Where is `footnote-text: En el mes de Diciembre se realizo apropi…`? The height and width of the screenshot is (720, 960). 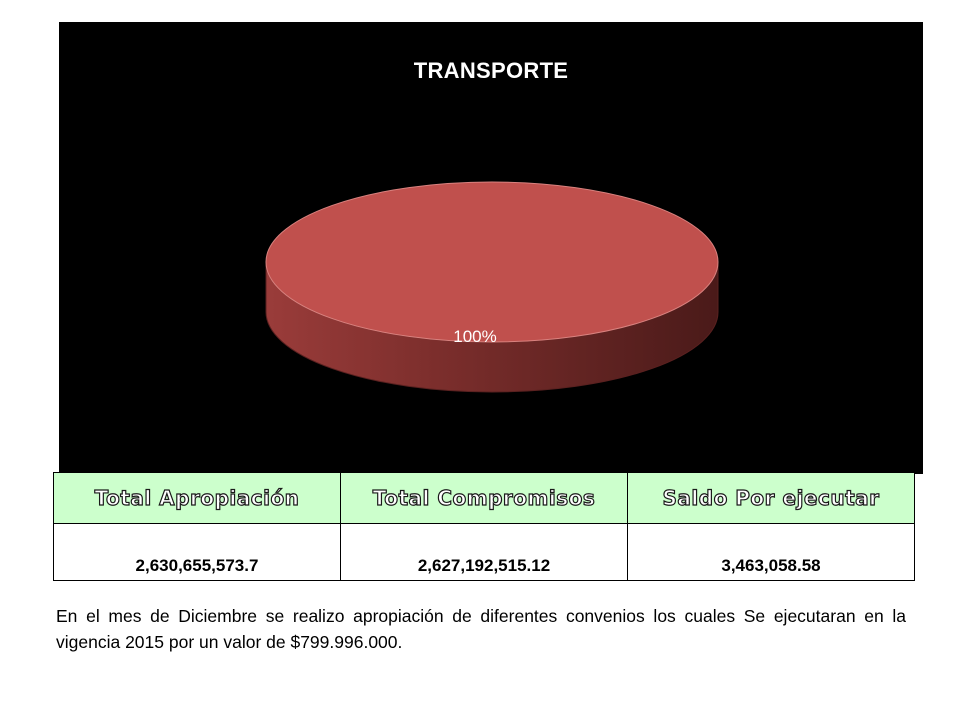
footnote-text: En el mes de Diciembre se realizo apropi… is located at coordinates (481, 629).